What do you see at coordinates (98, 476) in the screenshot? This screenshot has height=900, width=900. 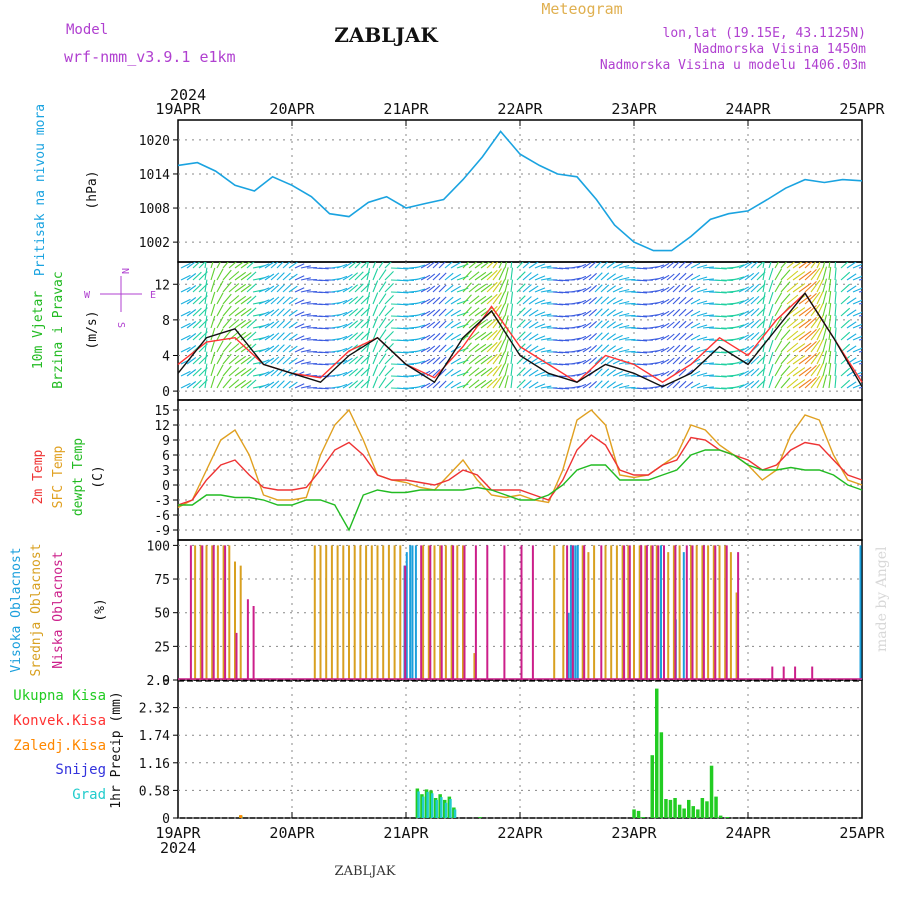 I see `temp-label-4: (C)` at bounding box center [98, 476].